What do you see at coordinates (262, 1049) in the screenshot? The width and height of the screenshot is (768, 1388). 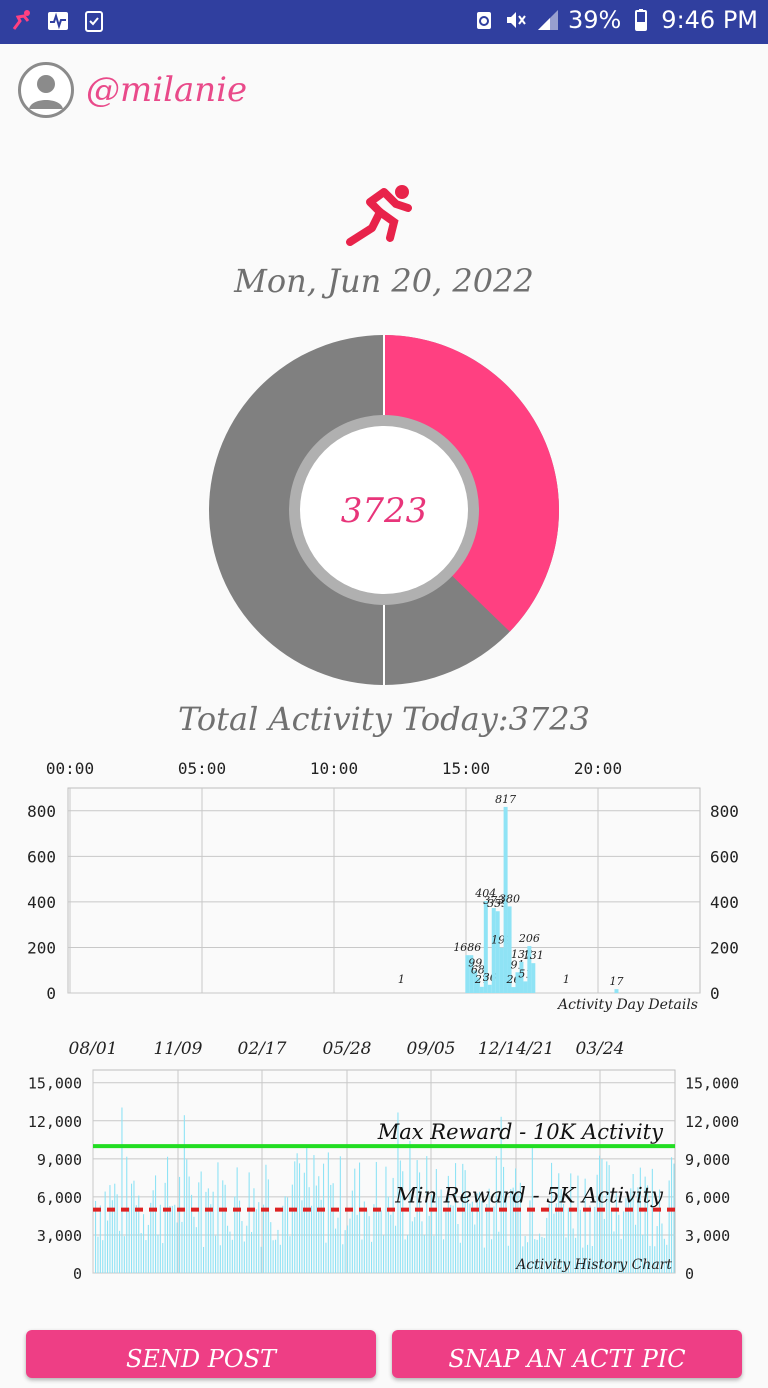 I see `history-x-tick-label: 02/17` at bounding box center [262, 1049].